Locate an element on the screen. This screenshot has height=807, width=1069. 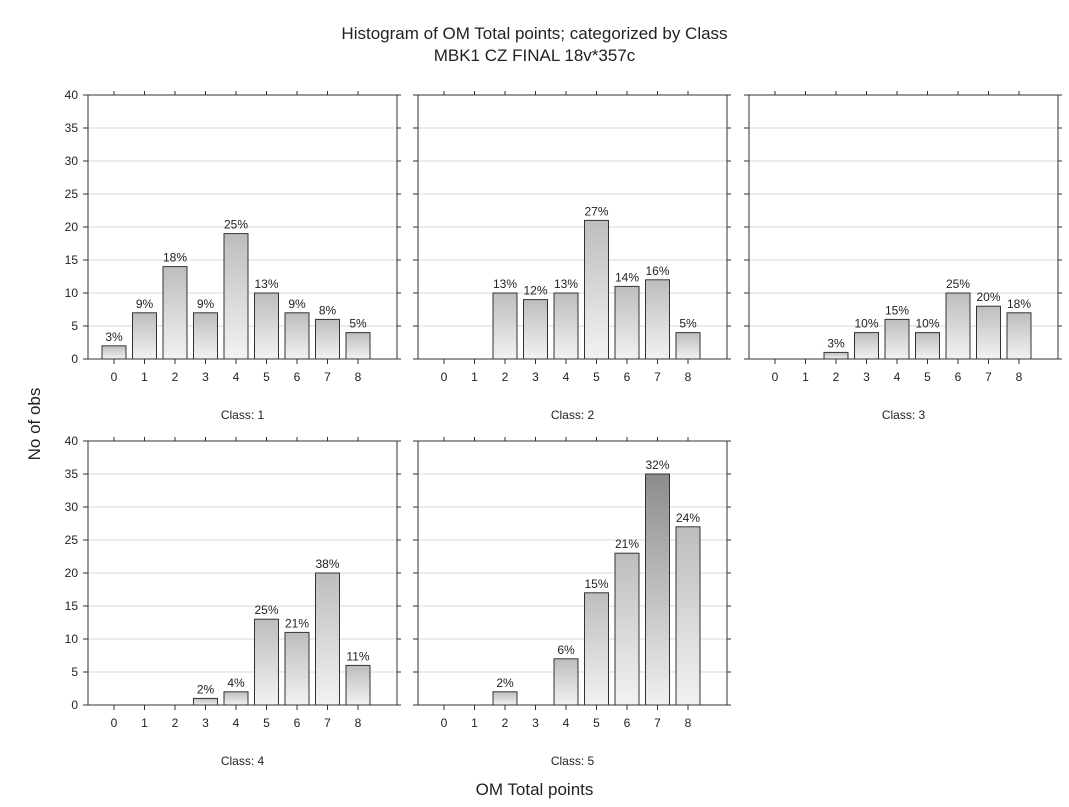
data-label: 20% is located at coordinates (988, 297).